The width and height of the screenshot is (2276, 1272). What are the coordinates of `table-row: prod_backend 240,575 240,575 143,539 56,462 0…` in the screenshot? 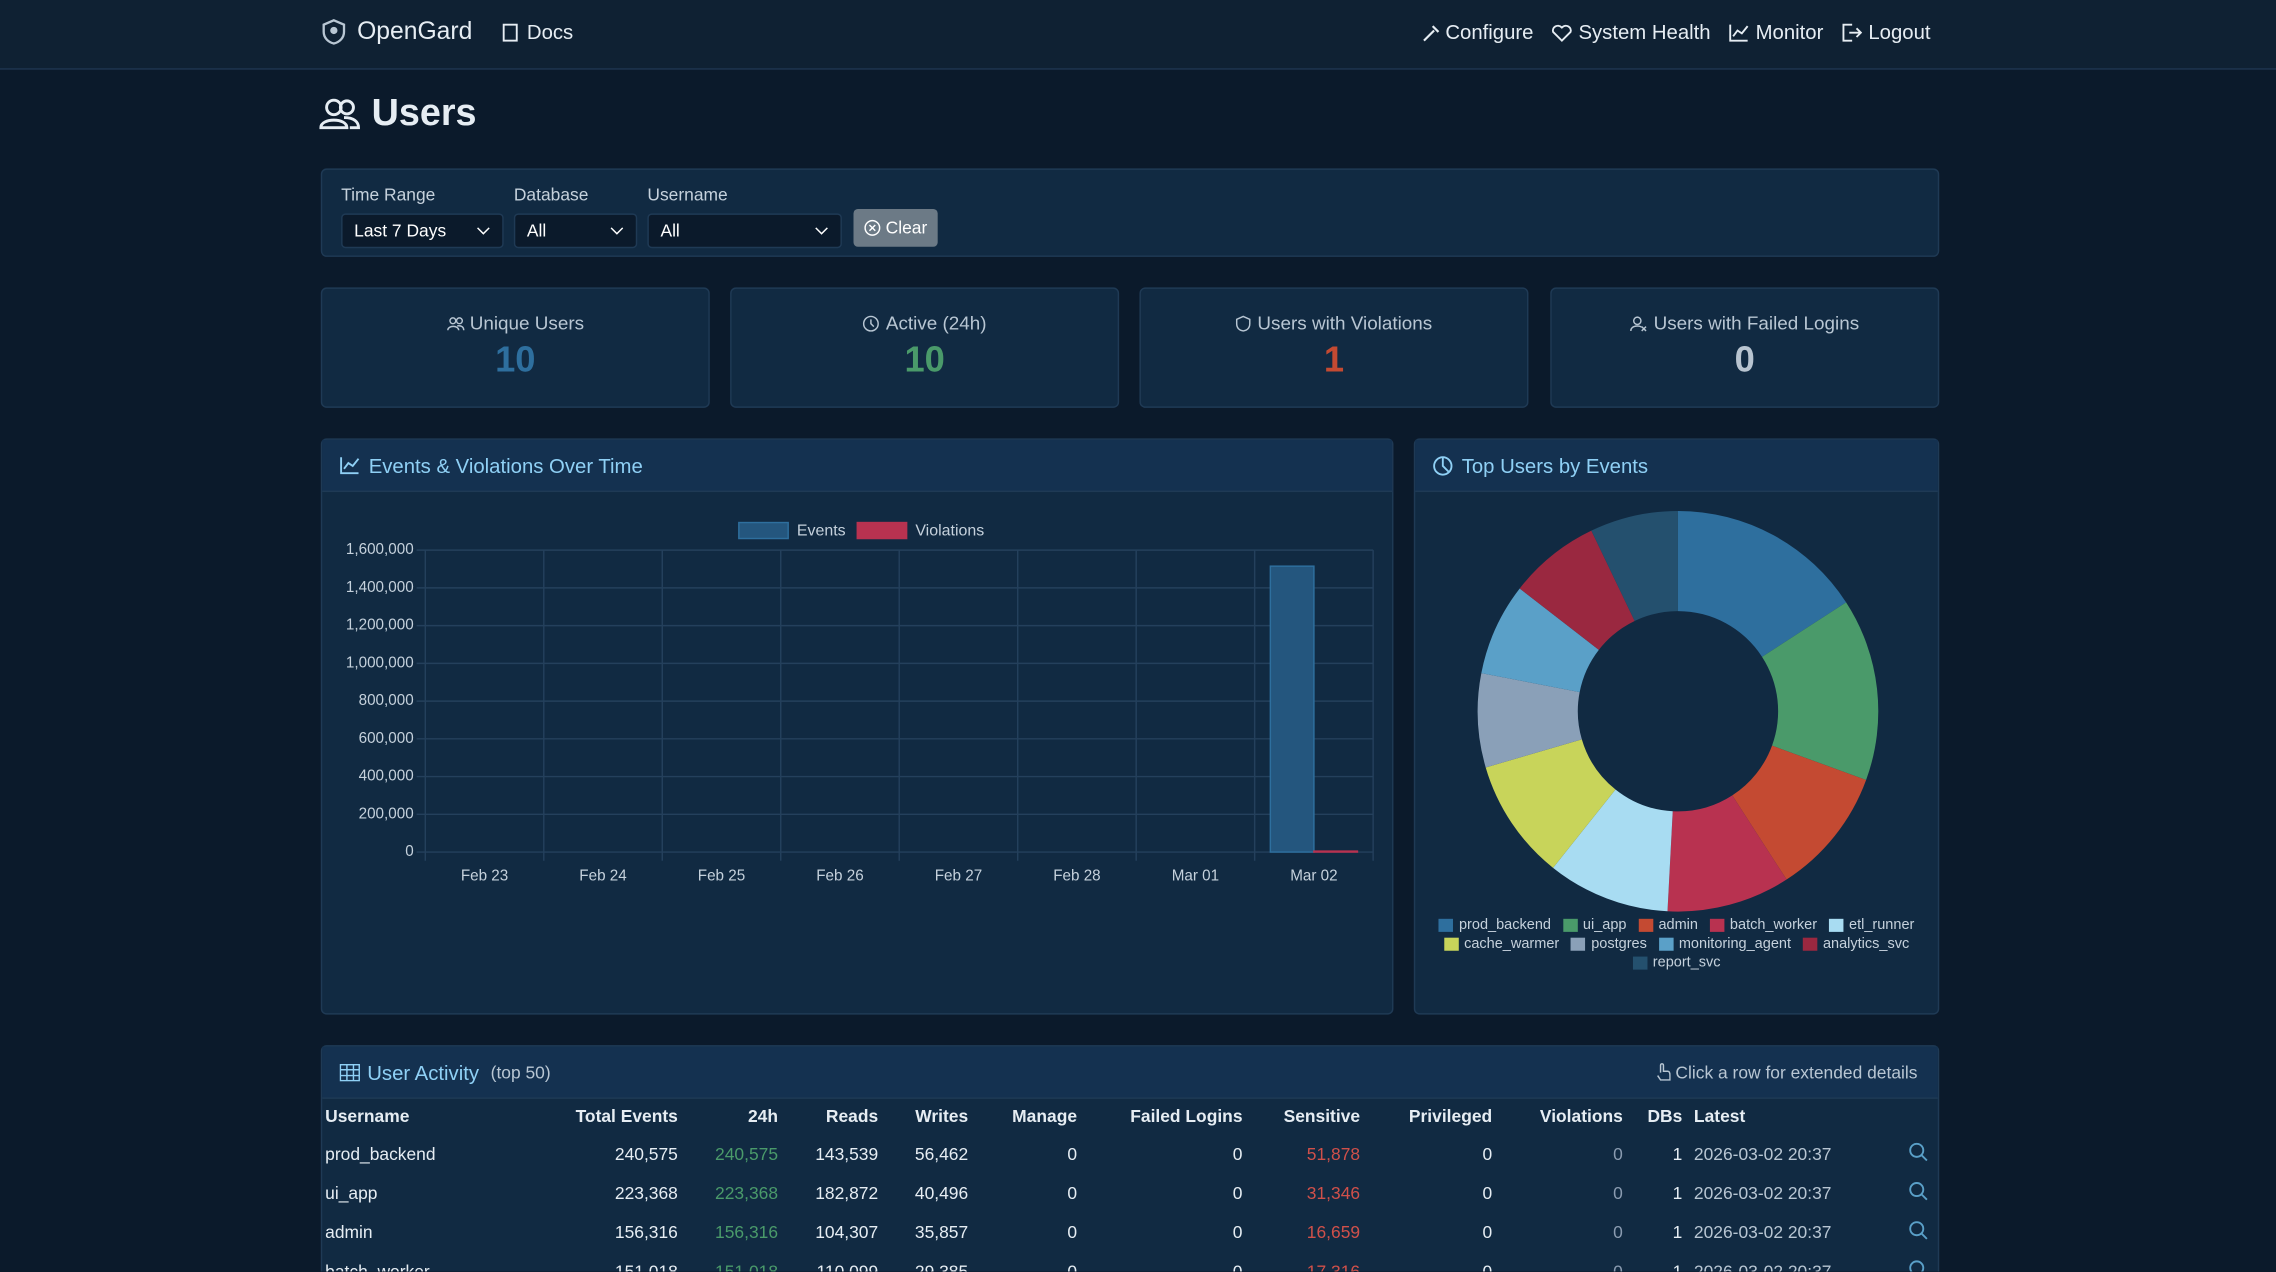 It's located at (1126, 1153).